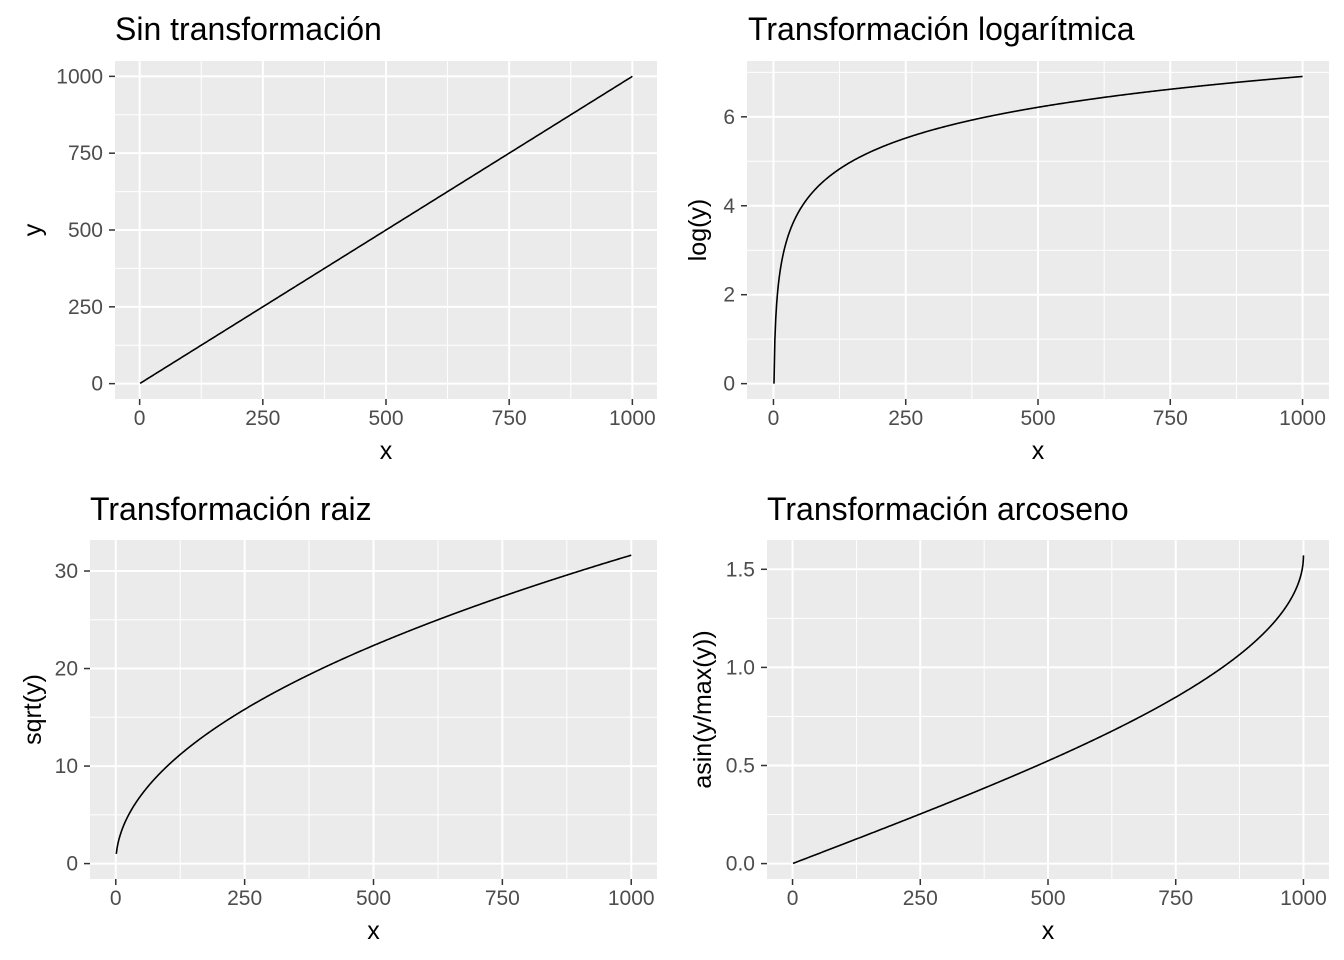  Describe the element at coordinates (66, 766) in the screenshot. I see `y-tick-label: 10` at that location.